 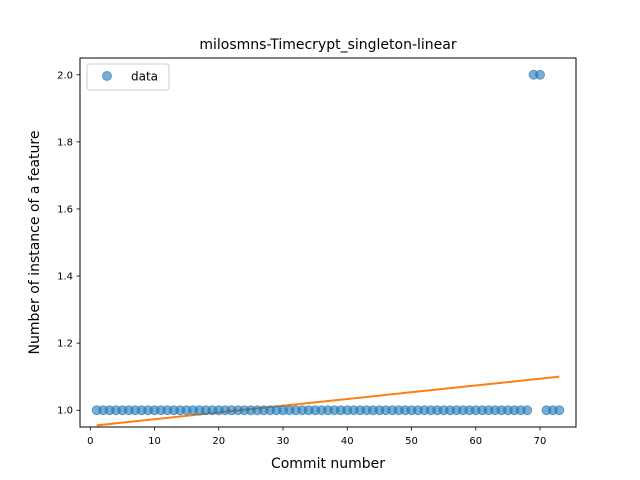 I want to click on x-axis-ticks: 0 10 20 30 40 50 60 70, so click(x=316, y=437).